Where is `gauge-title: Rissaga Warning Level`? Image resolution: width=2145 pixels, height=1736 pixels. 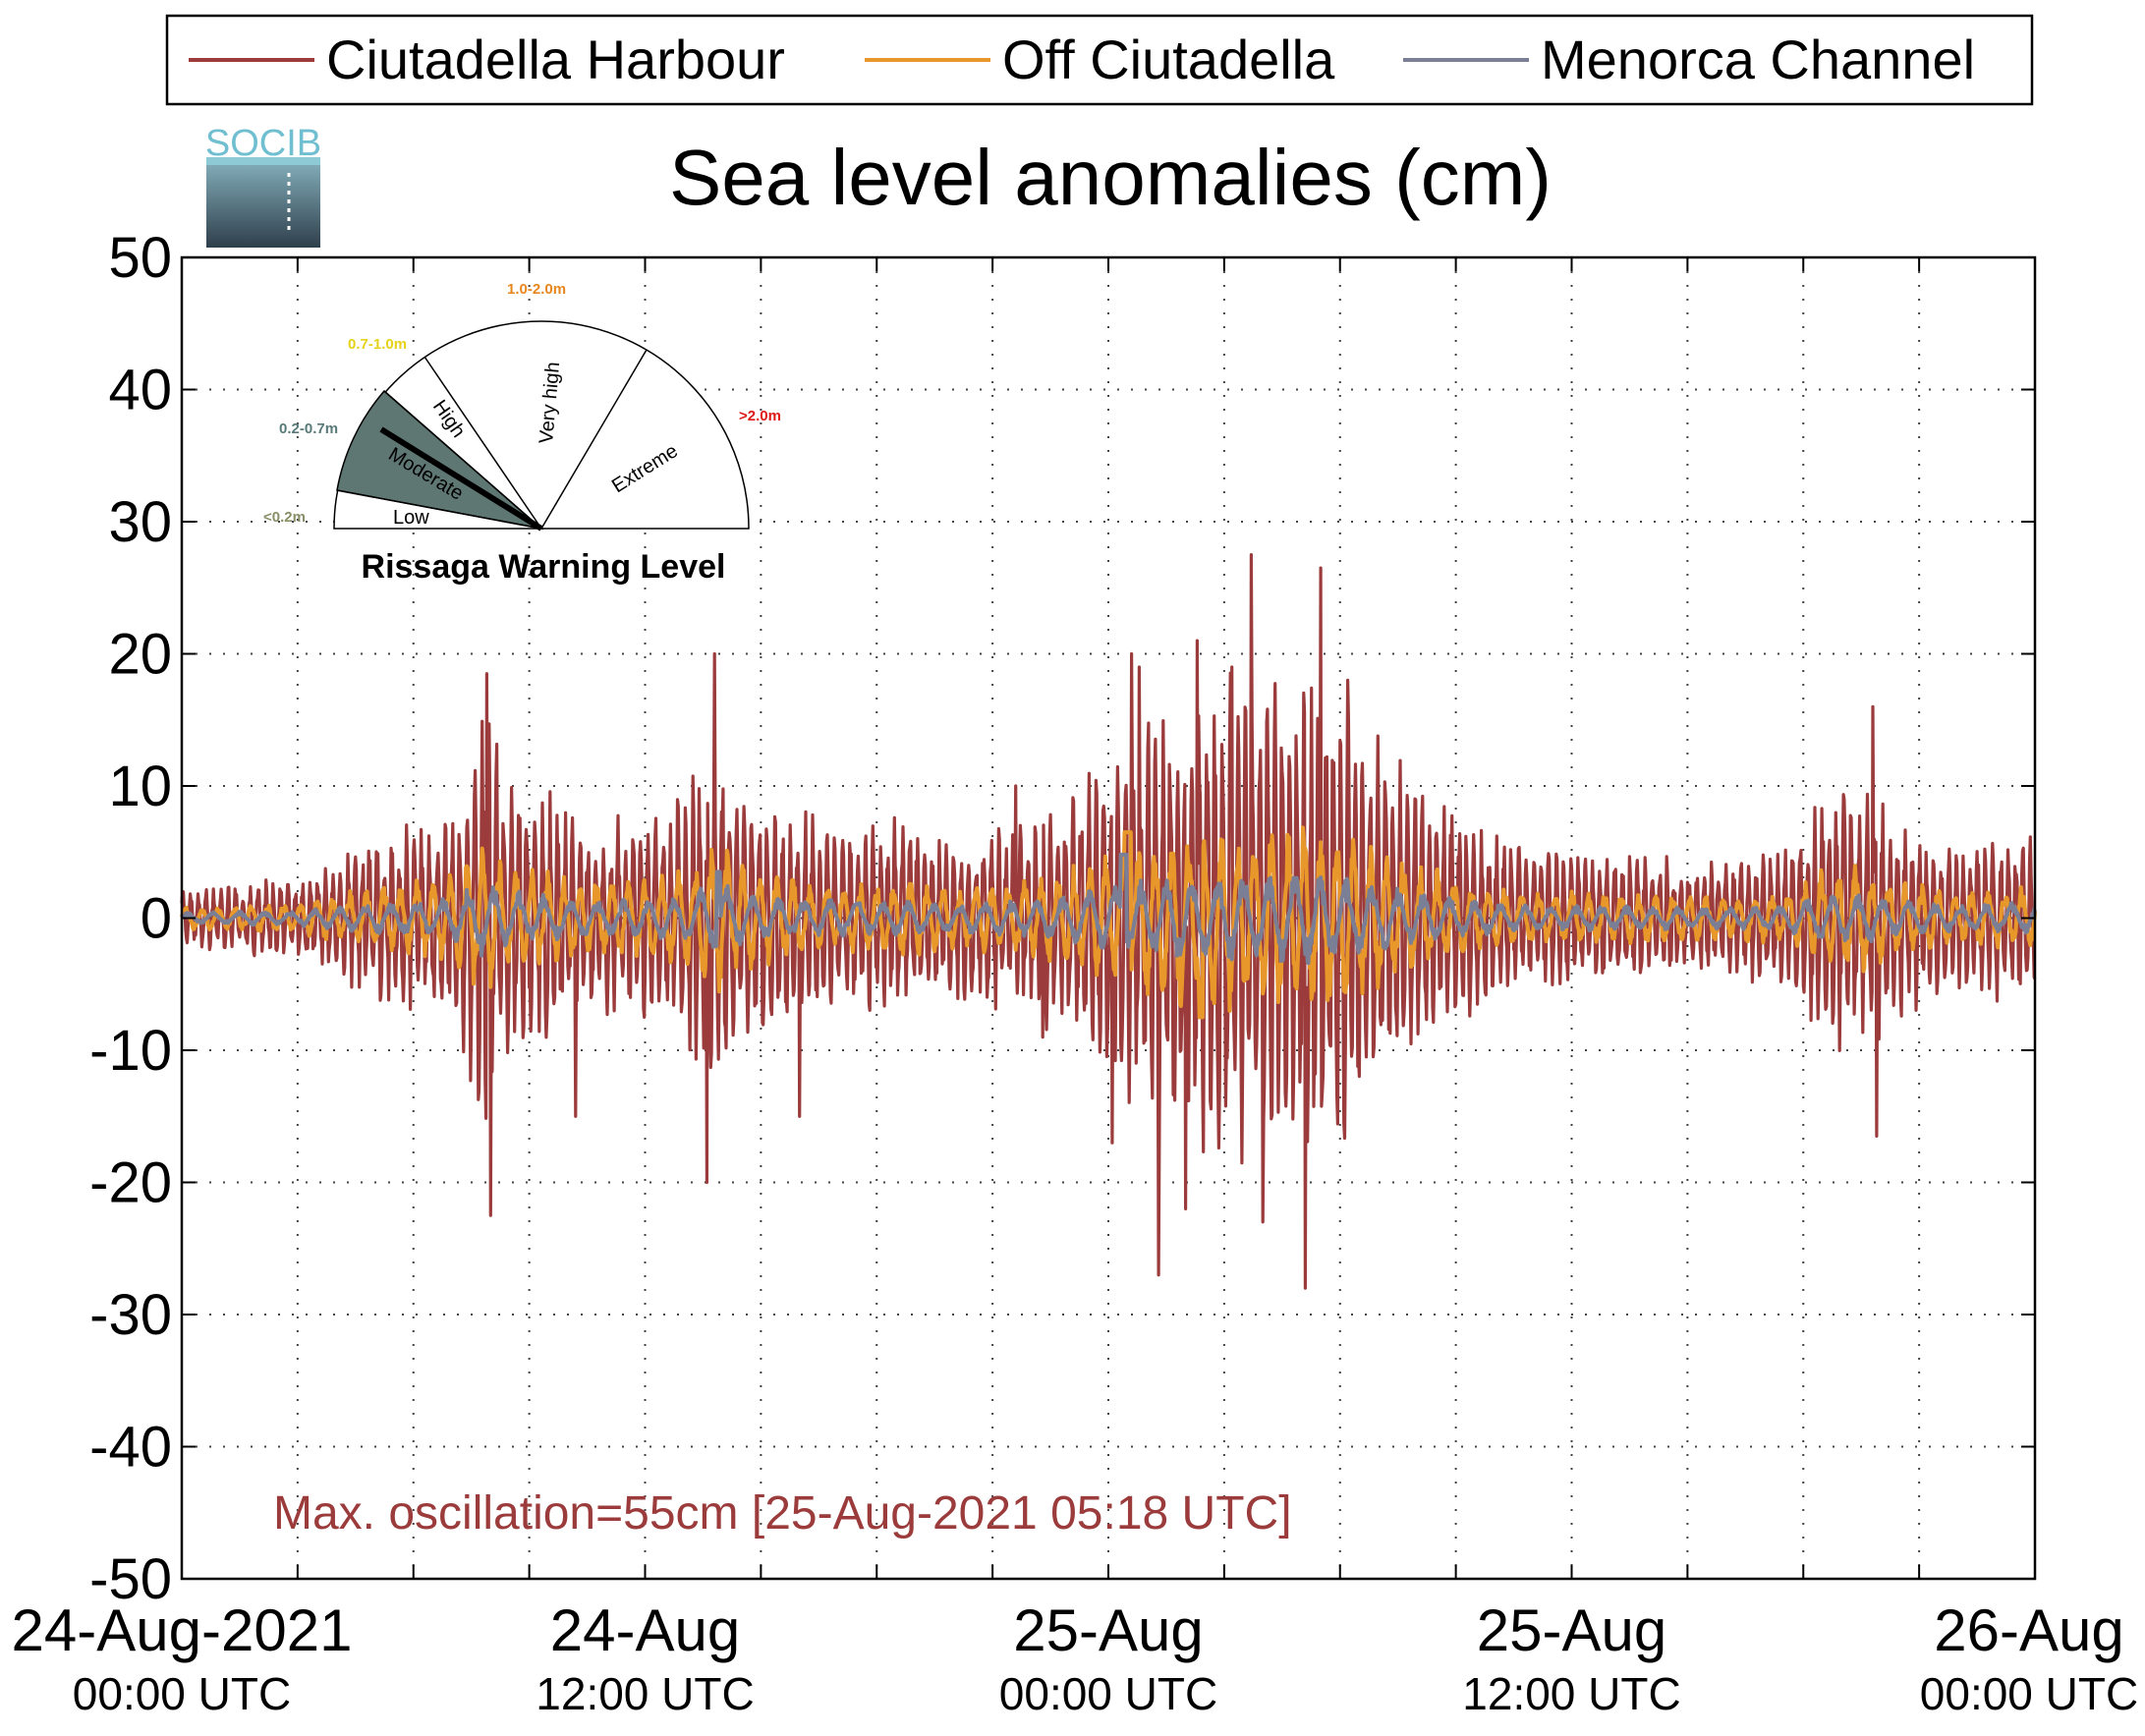 gauge-title: Rissaga Warning Level is located at coordinates (544, 567).